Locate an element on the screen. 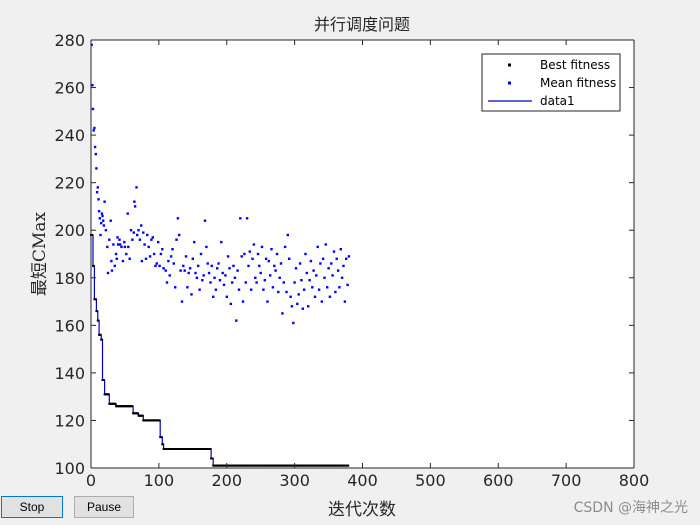 The height and width of the screenshot is (525, 700). x-tick-label: 800 is located at coordinates (634, 480).